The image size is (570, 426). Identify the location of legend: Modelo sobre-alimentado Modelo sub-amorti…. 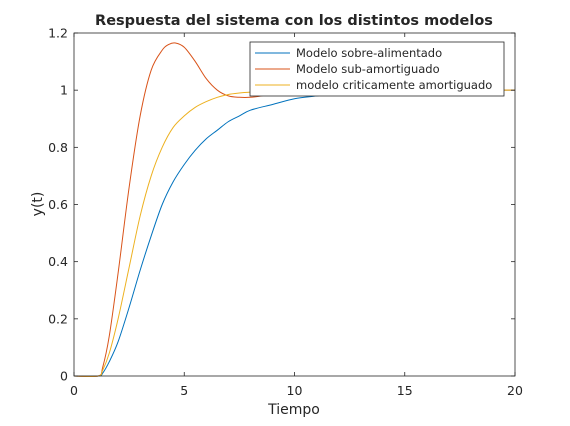
(377, 69).